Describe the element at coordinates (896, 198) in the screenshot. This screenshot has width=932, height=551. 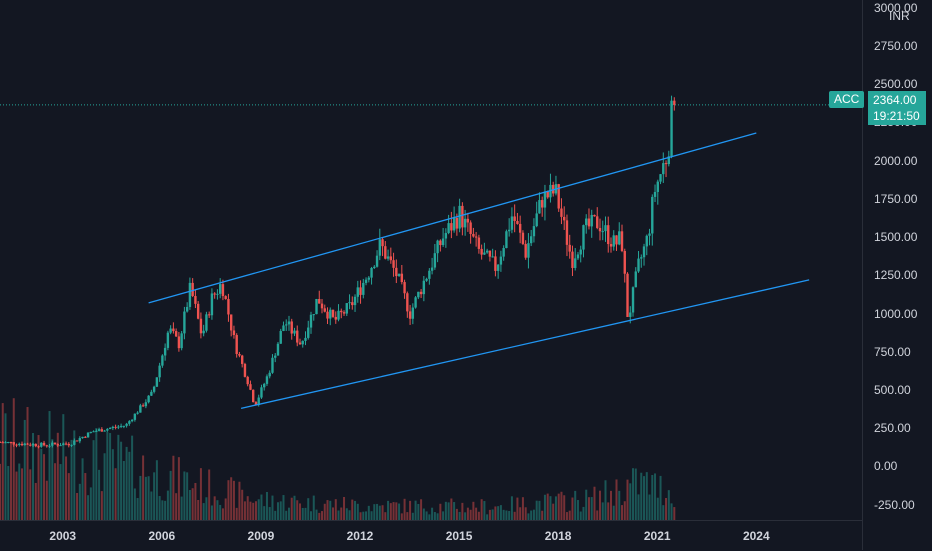
I see `y-tick-label: 1750.00` at that location.